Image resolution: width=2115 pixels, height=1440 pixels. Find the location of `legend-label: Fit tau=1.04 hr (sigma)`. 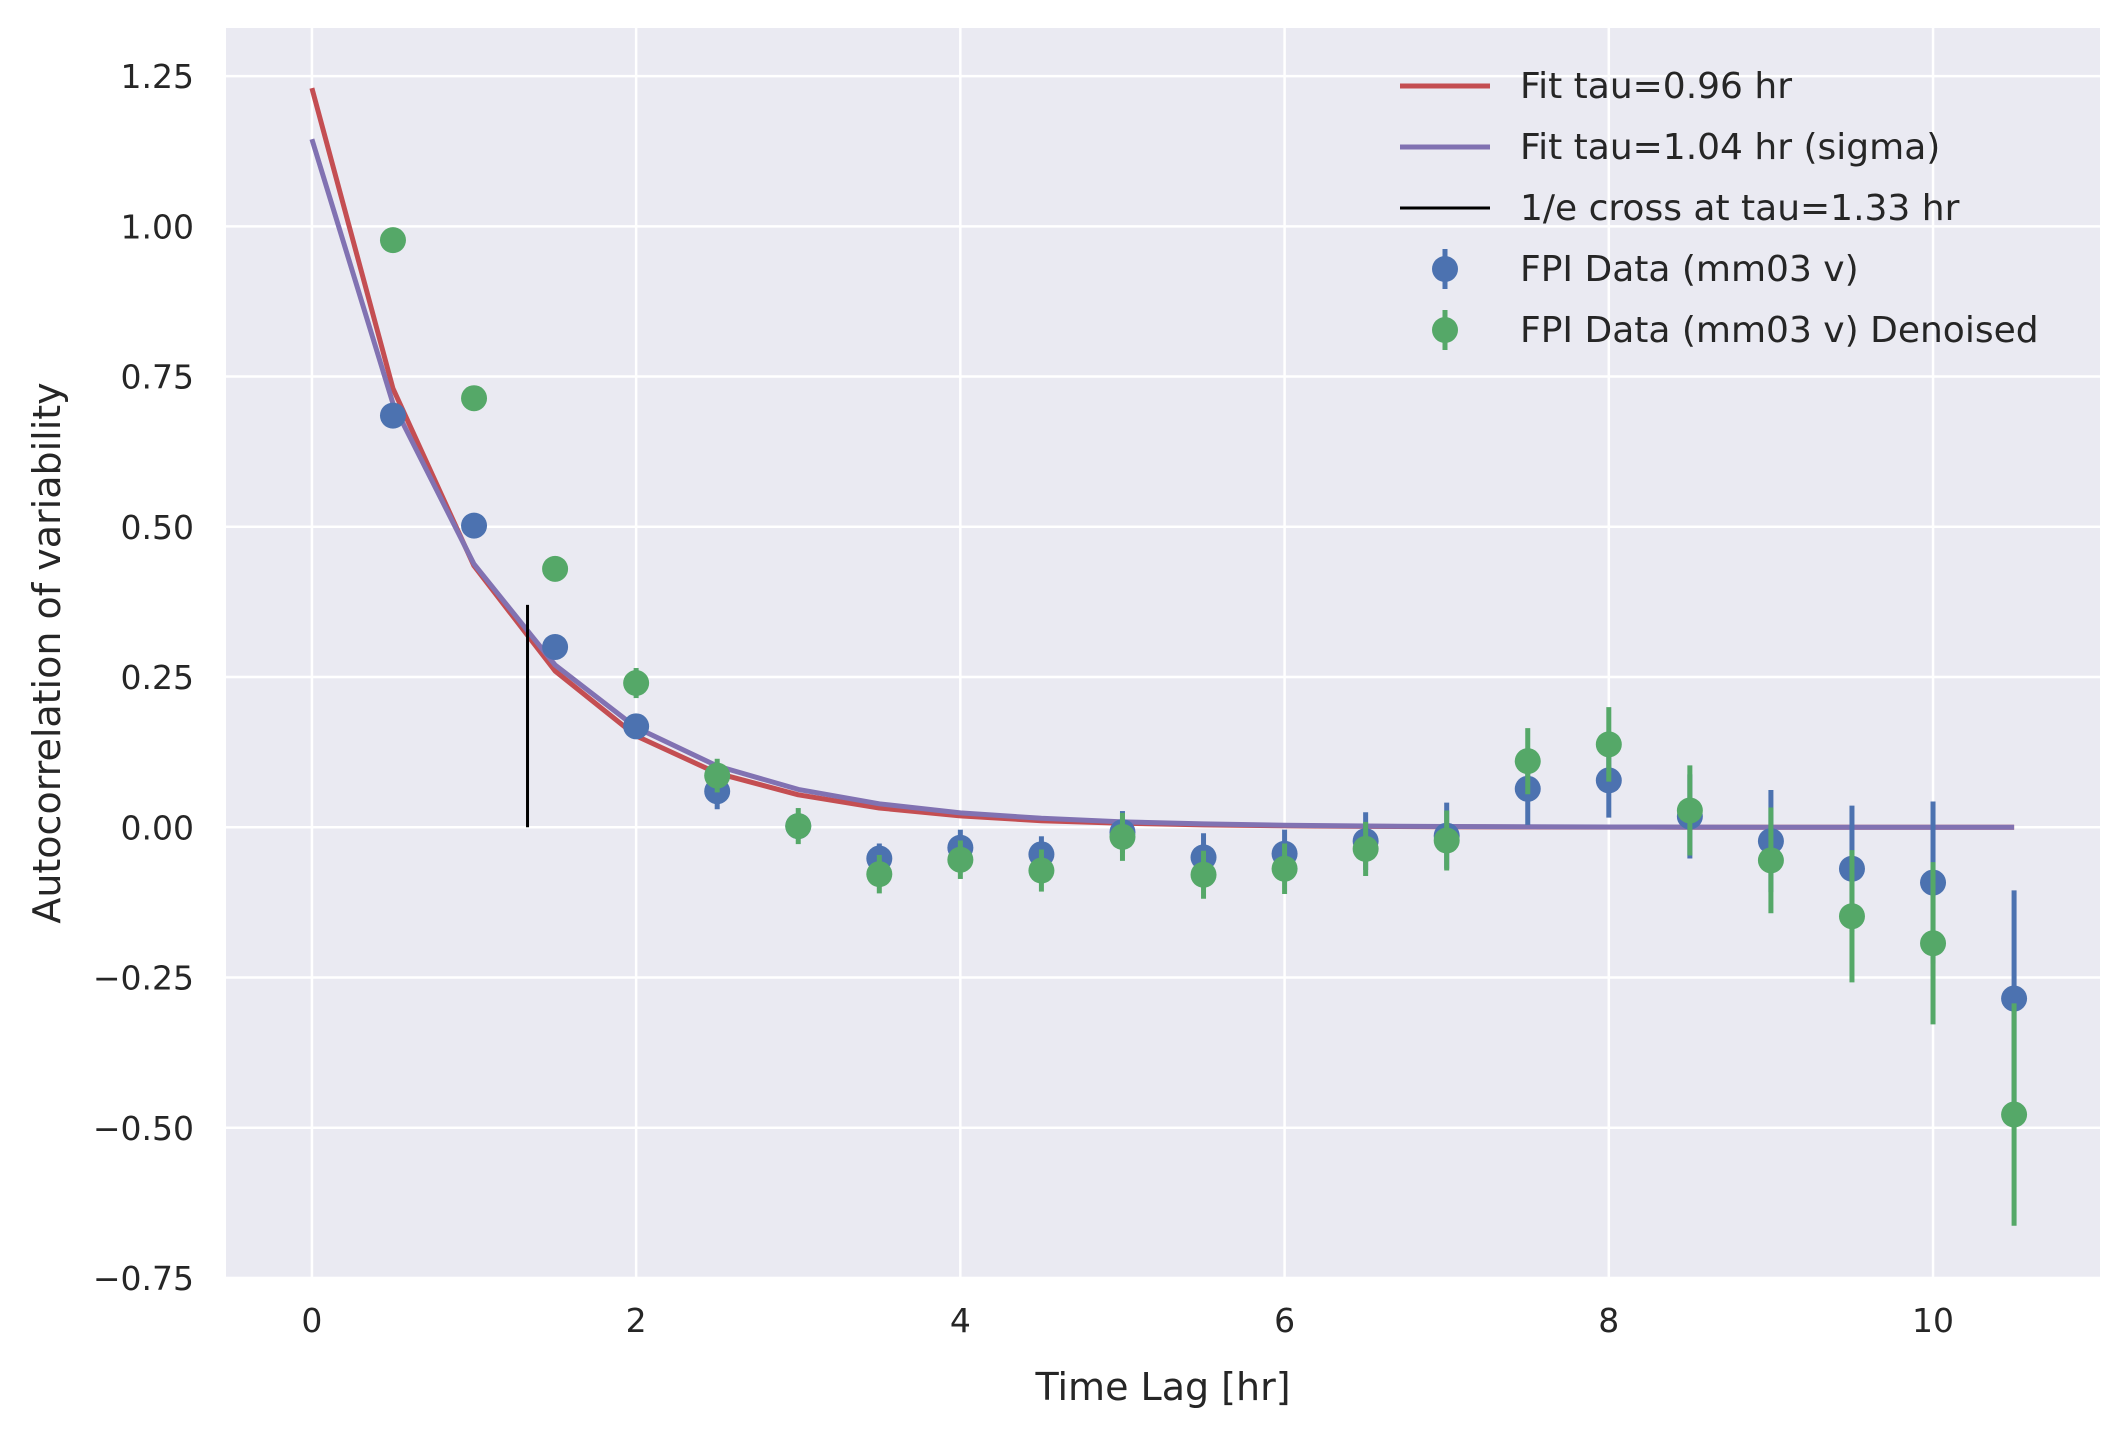

legend-label: Fit tau=1.04 hr (sigma) is located at coordinates (1730, 147).